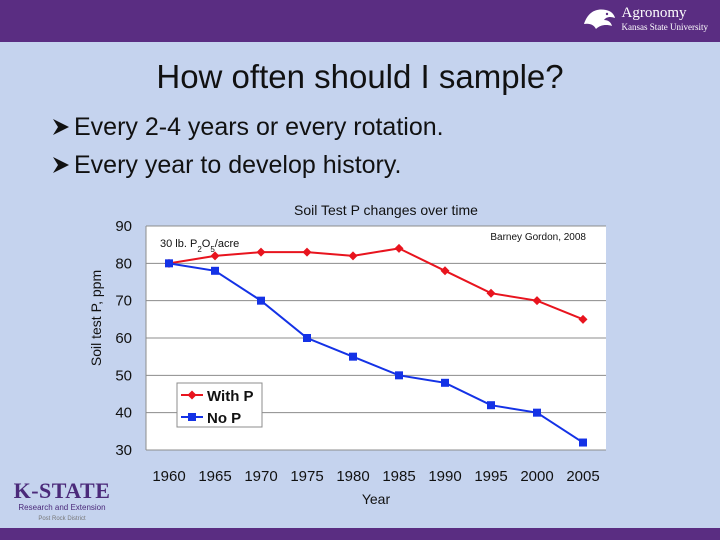  I want to click on chart-title: Soil Test P changes over time, so click(386, 210).